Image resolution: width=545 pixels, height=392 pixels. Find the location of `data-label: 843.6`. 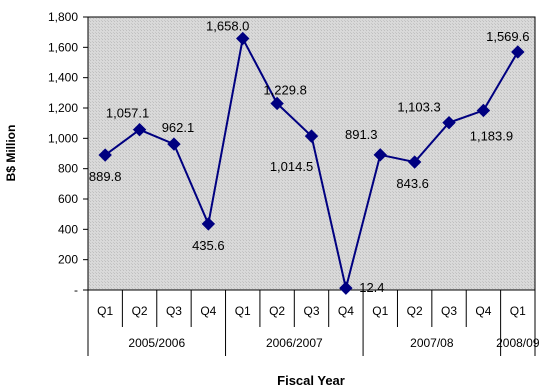

data-label: 843.6 is located at coordinates (412, 183).